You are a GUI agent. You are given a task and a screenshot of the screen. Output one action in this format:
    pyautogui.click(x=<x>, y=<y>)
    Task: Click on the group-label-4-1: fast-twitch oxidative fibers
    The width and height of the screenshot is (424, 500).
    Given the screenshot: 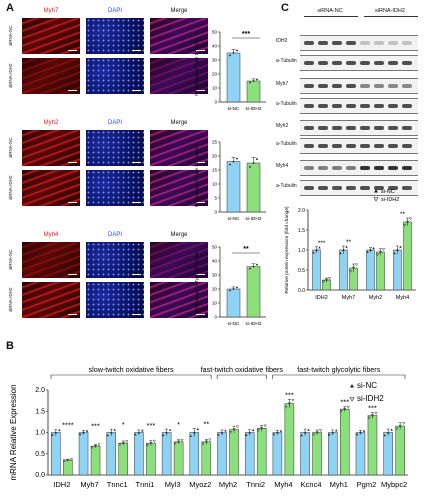 What is the action you would take?
    pyautogui.click(x=242, y=369)
    